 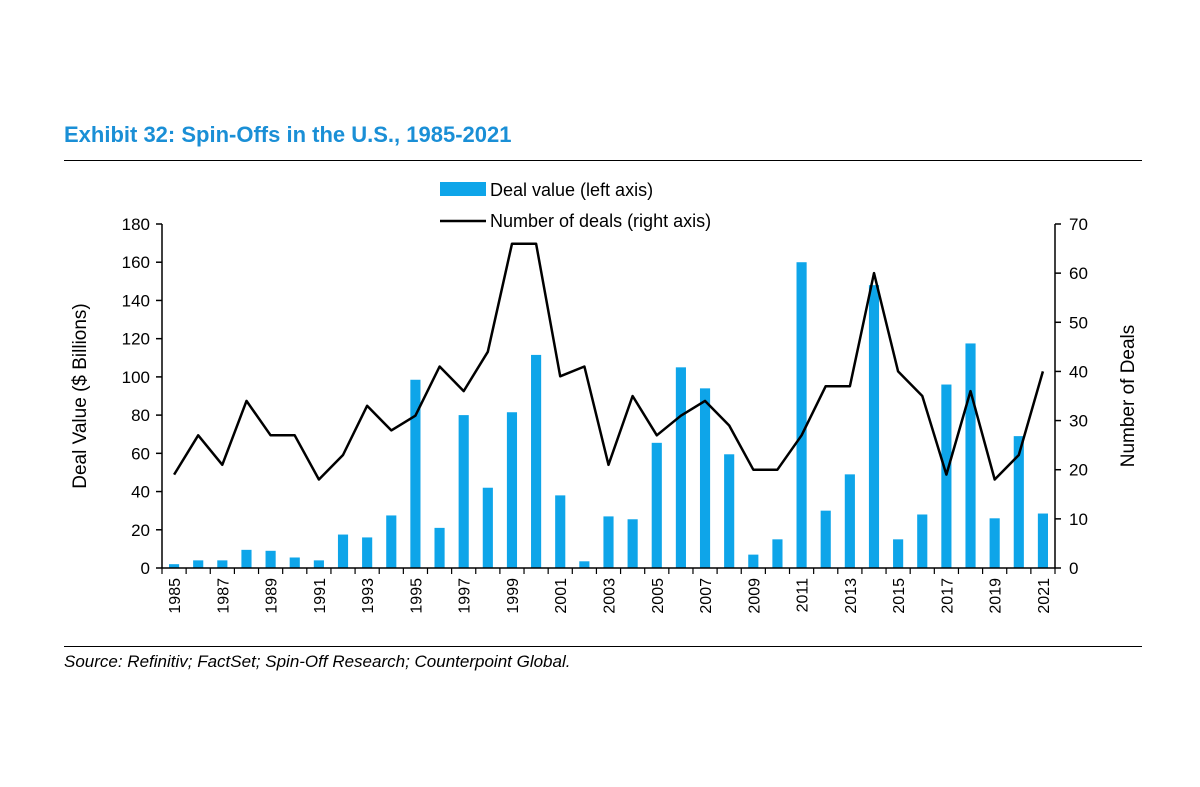 I want to click on x-tick-label: 2011, so click(x=803, y=595).